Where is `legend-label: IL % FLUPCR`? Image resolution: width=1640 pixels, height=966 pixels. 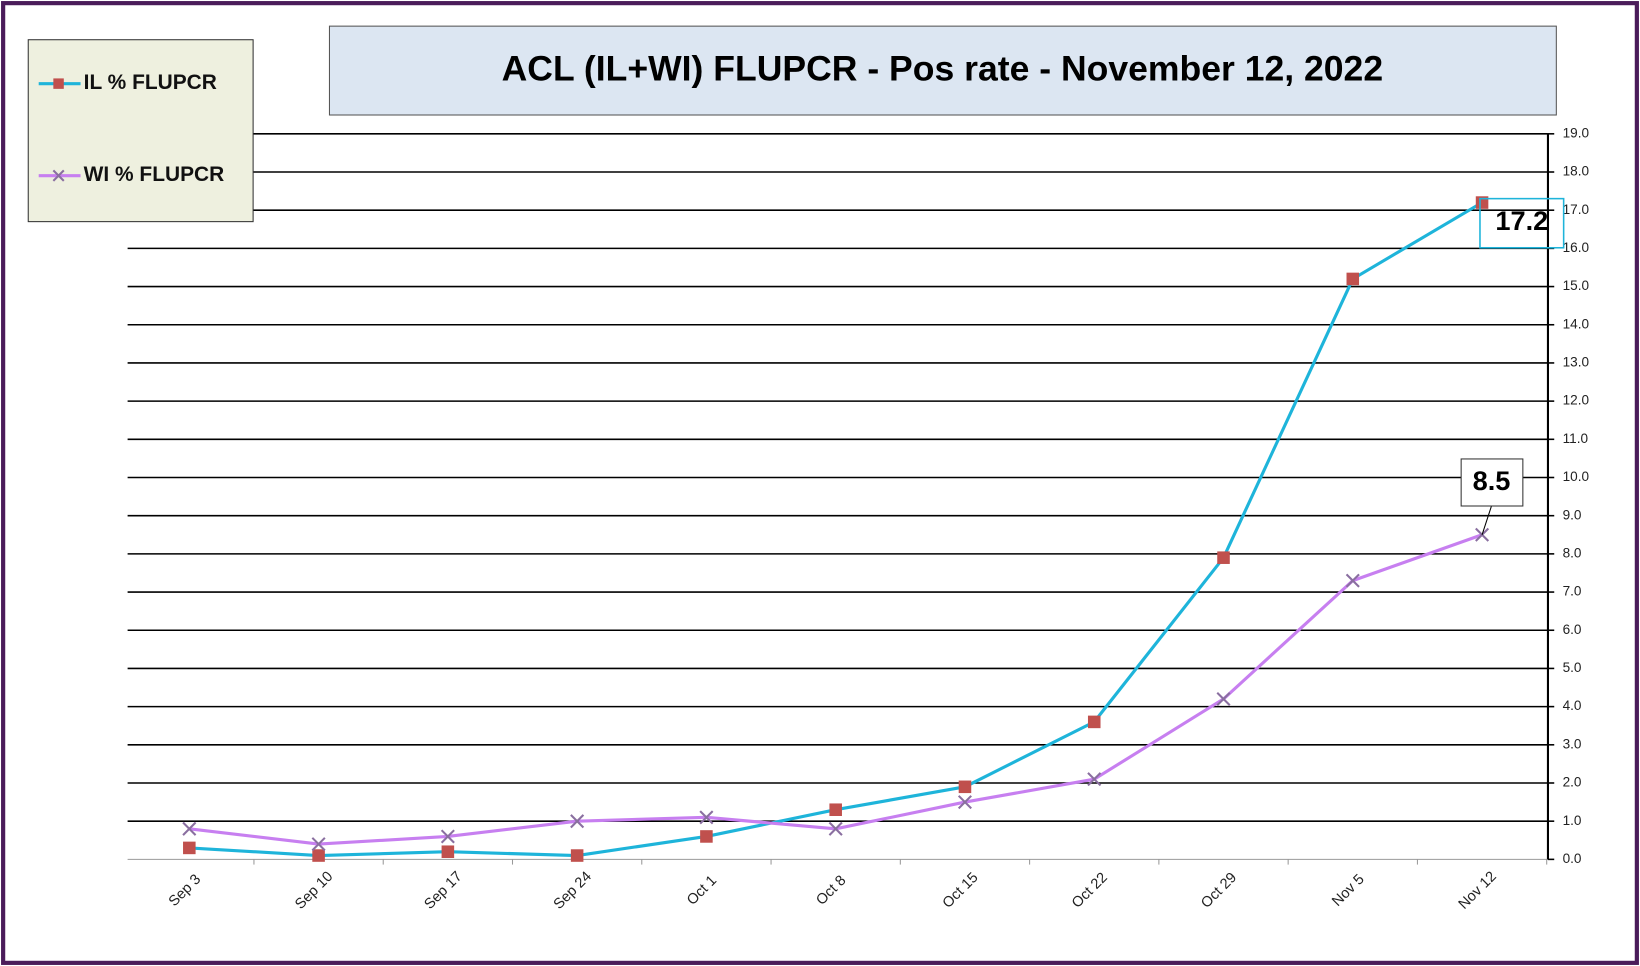 legend-label: IL % FLUPCR is located at coordinates (150, 82).